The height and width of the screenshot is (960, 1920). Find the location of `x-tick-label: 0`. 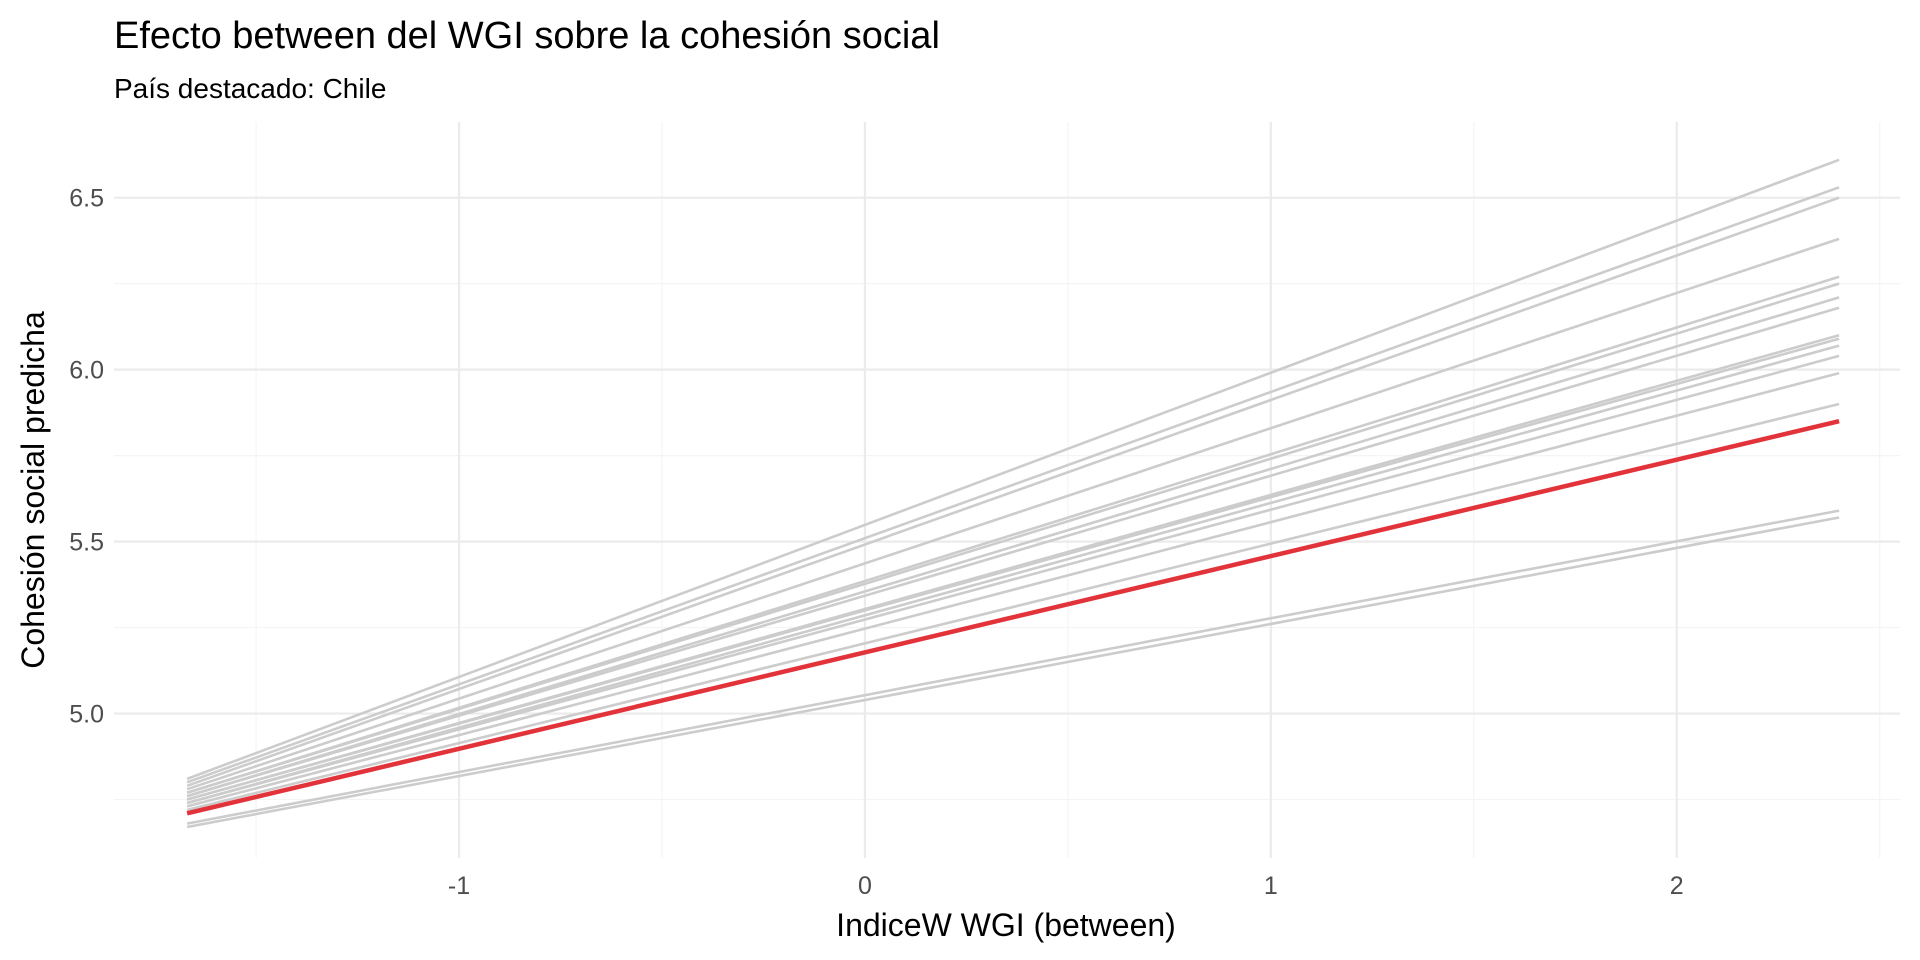

x-tick-label: 0 is located at coordinates (865, 886).